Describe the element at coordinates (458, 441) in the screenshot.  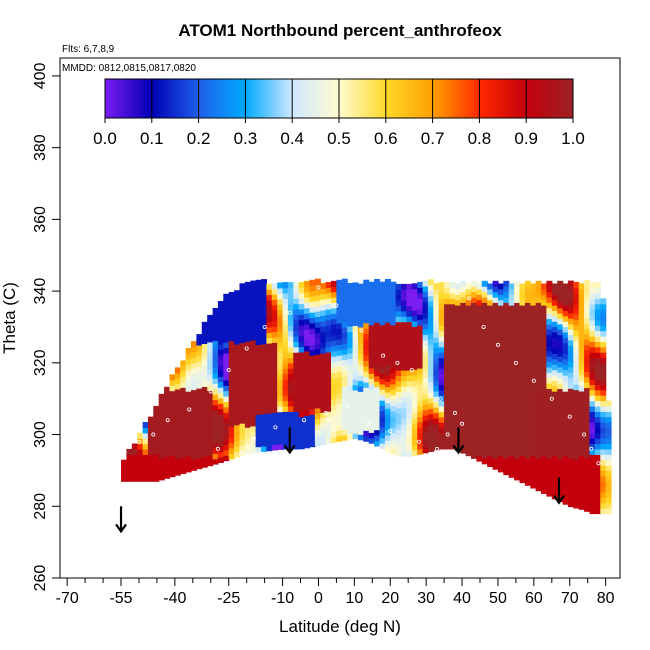
I see `down-arrow` at that location.